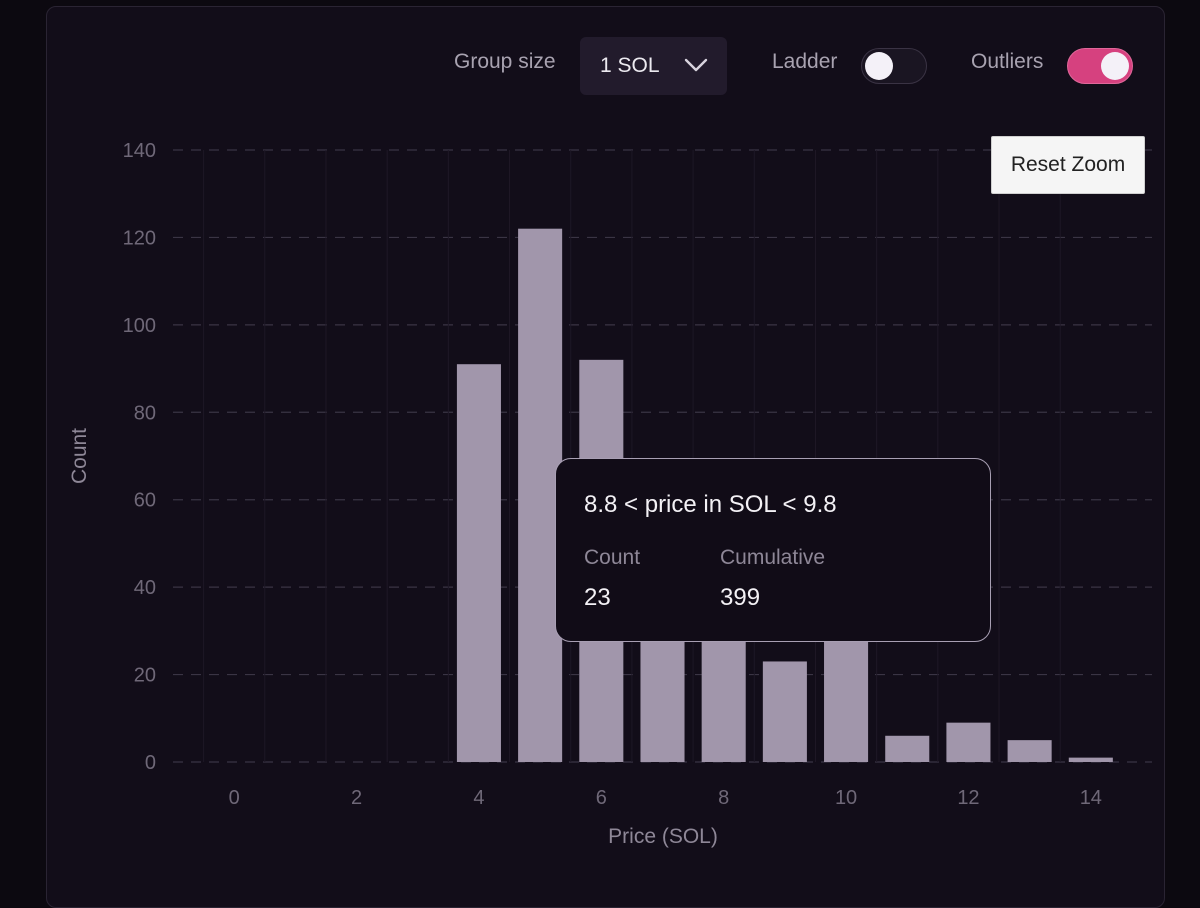 The image size is (1200, 908). I want to click on ladder-toggle-knob, so click(879, 66).